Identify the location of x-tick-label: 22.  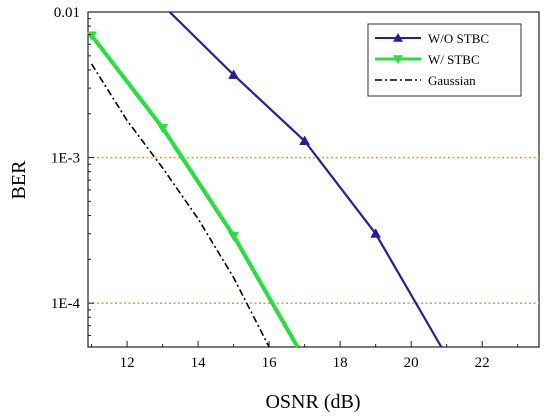
(482, 363).